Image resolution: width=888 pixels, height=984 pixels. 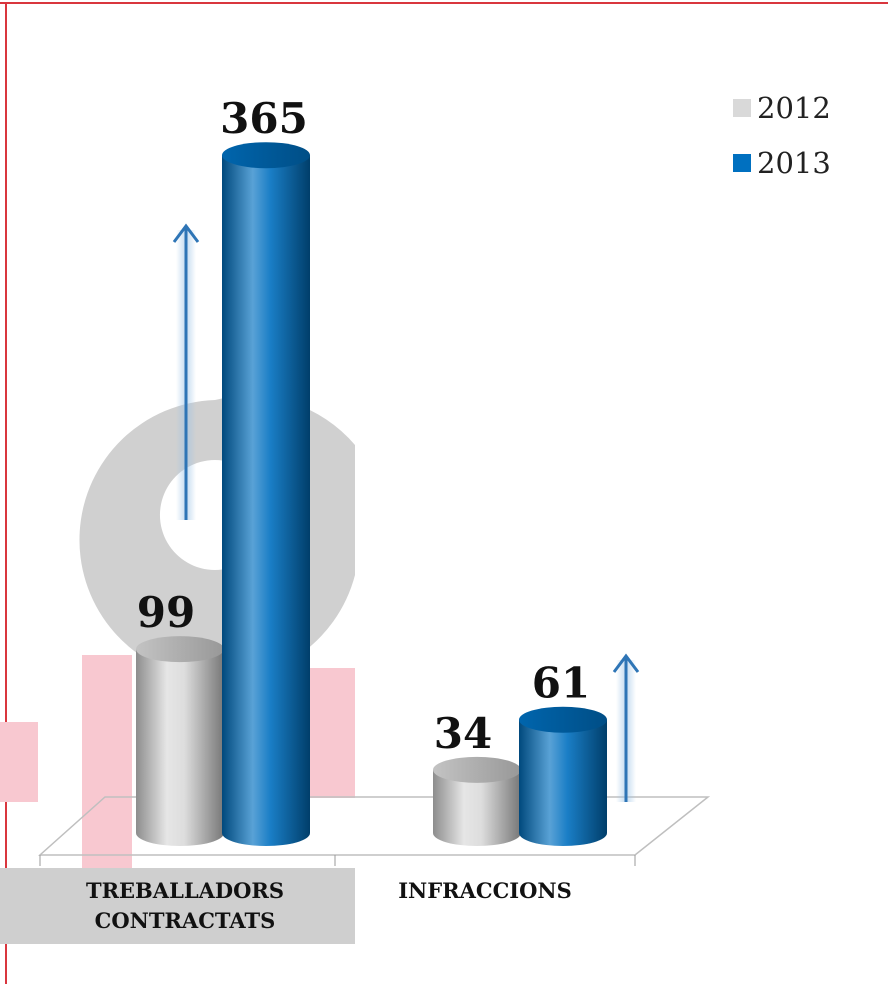 I want to click on floor, so click(x=374, y=826).